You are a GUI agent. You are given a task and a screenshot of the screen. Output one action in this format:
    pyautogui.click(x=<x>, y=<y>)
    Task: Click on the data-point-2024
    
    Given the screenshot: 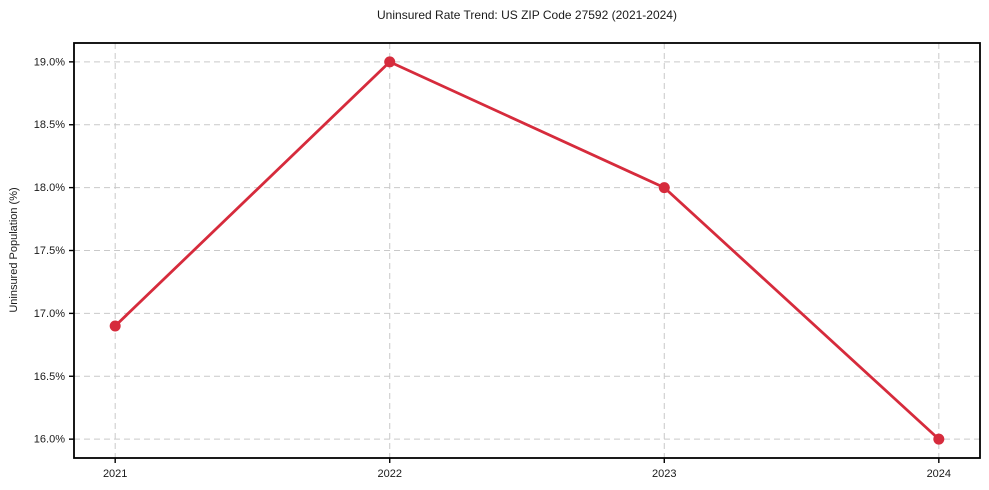 What is the action you would take?
    pyautogui.click(x=939, y=439)
    